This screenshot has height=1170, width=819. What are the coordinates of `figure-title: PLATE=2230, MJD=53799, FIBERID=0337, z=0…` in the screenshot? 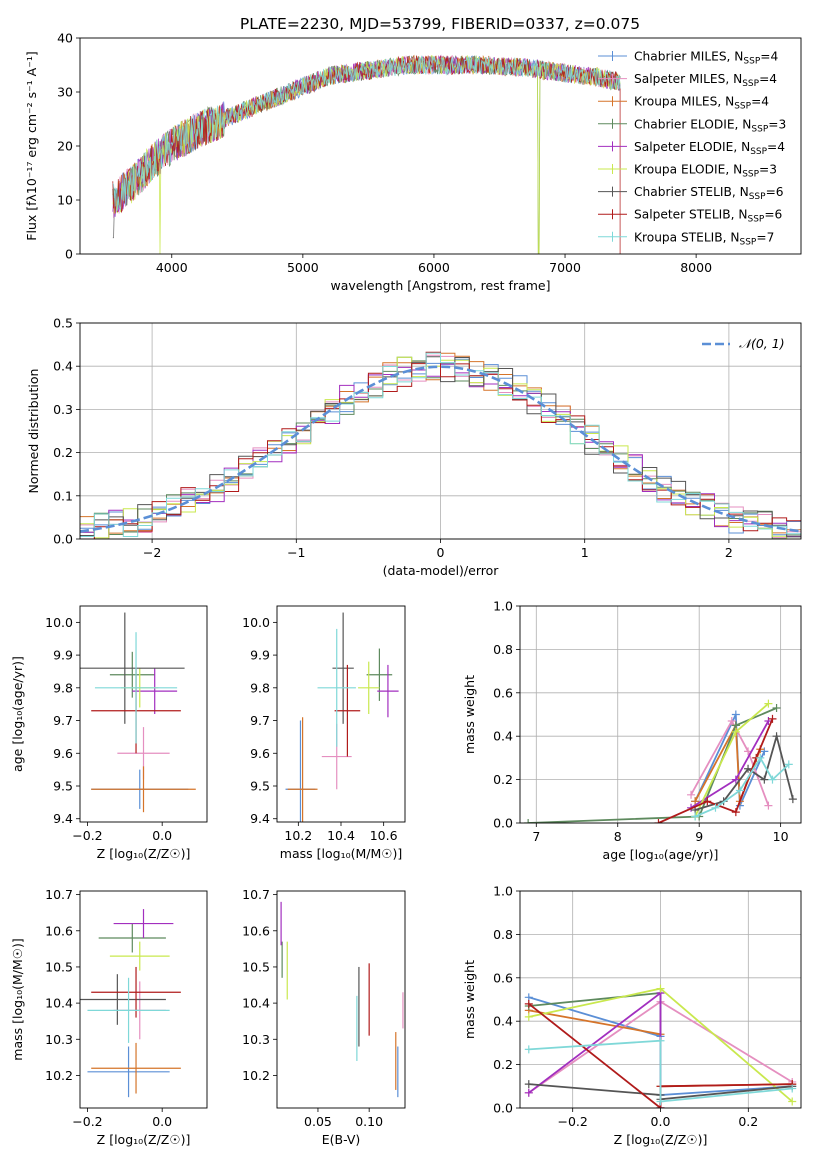 It's located at (440, 24).